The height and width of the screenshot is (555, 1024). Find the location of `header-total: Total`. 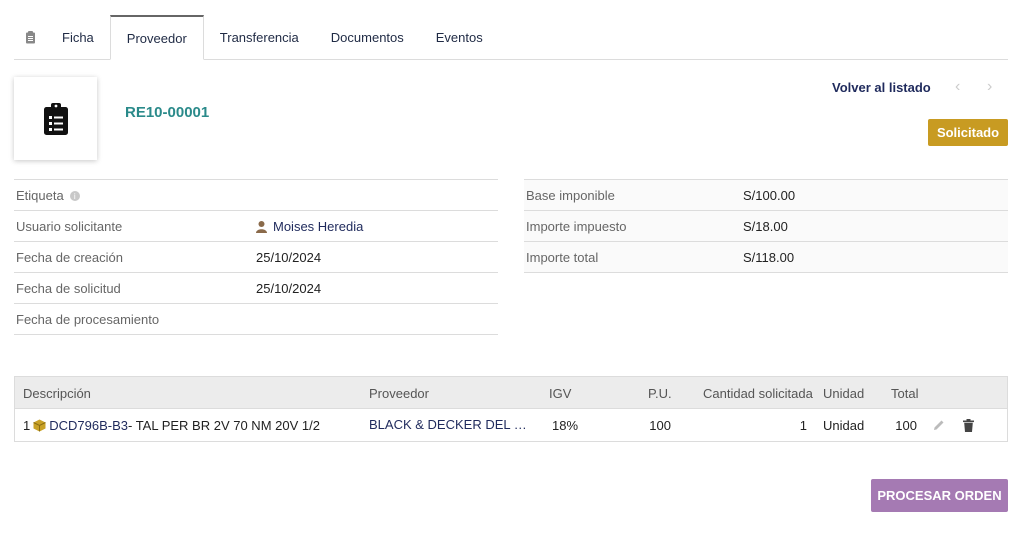

header-total: Total is located at coordinates (905, 393).